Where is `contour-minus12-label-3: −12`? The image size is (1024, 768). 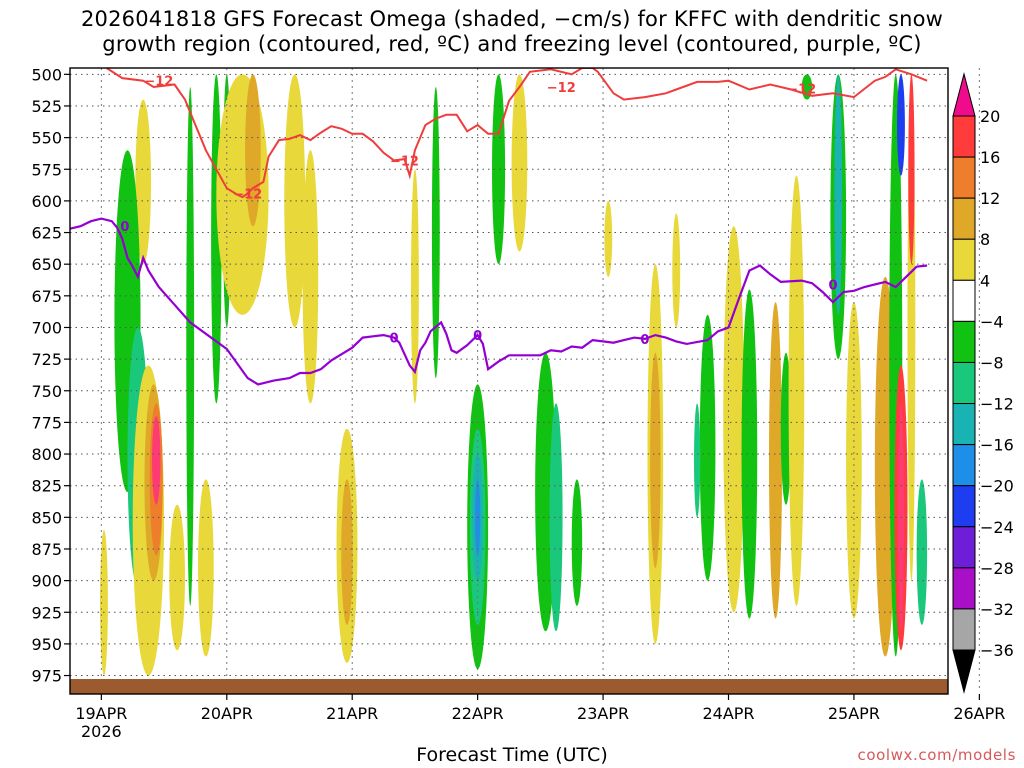
contour-minus12-label-3: −12 is located at coordinates (561, 88).